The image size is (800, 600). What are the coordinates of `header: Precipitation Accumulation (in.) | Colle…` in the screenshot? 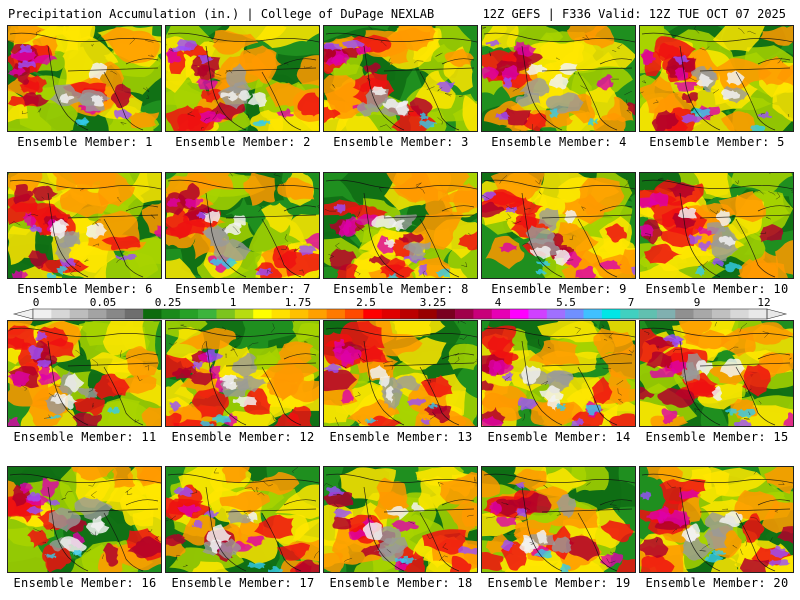 It's located at (400, 12).